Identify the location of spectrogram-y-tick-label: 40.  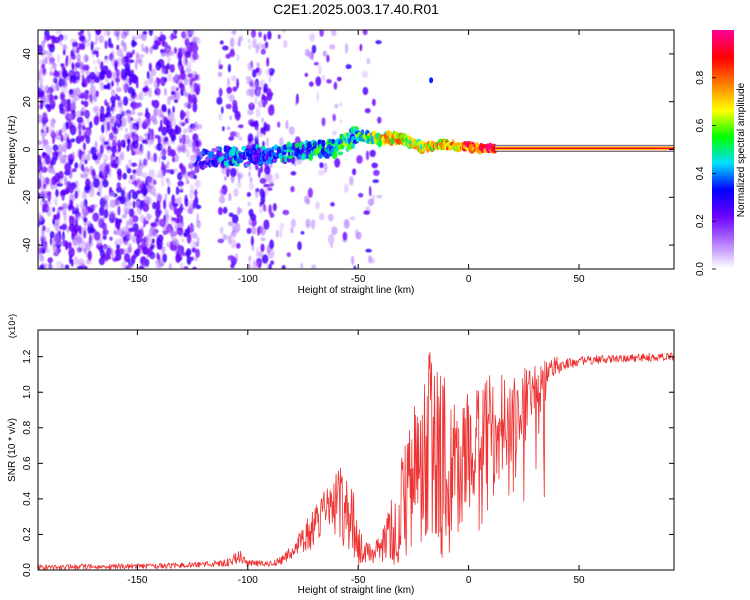
(27, 54).